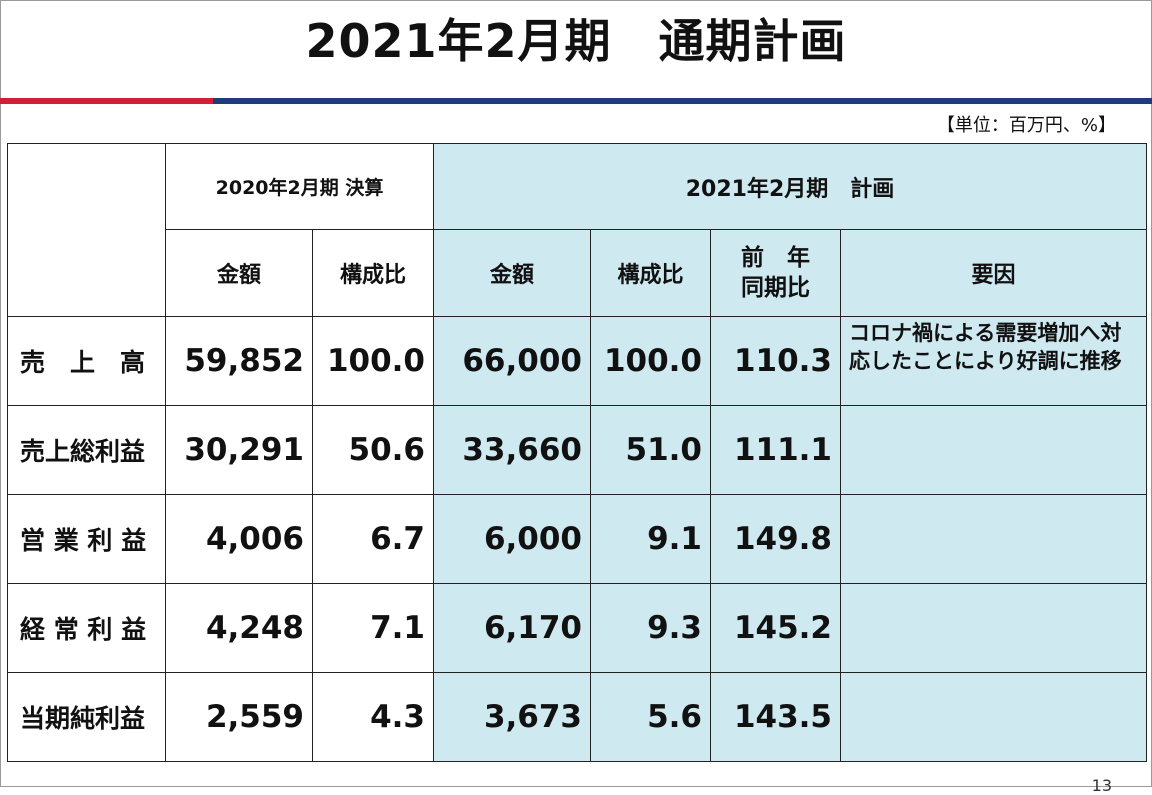  Describe the element at coordinates (239, 361) in the screenshot. I see `prev-amount-cell: 59,852` at that location.